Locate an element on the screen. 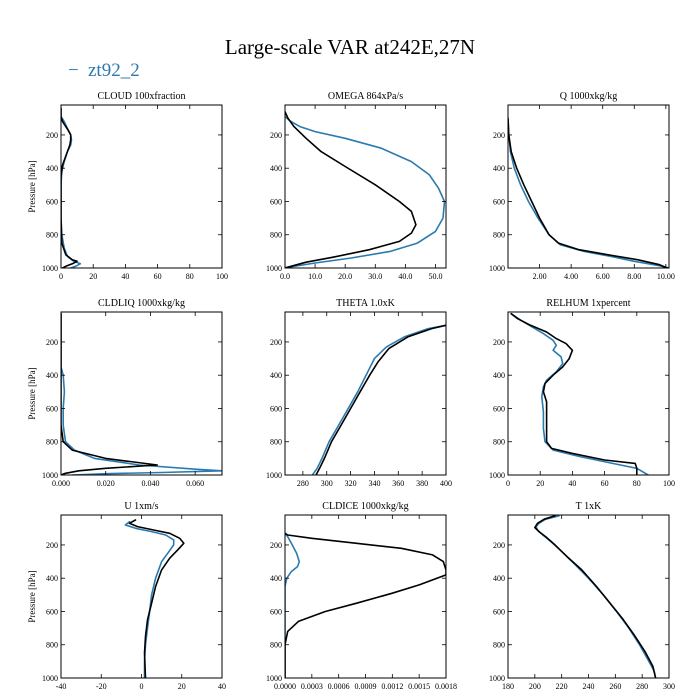  x-tick-label: 0.0009 is located at coordinates (366, 686).